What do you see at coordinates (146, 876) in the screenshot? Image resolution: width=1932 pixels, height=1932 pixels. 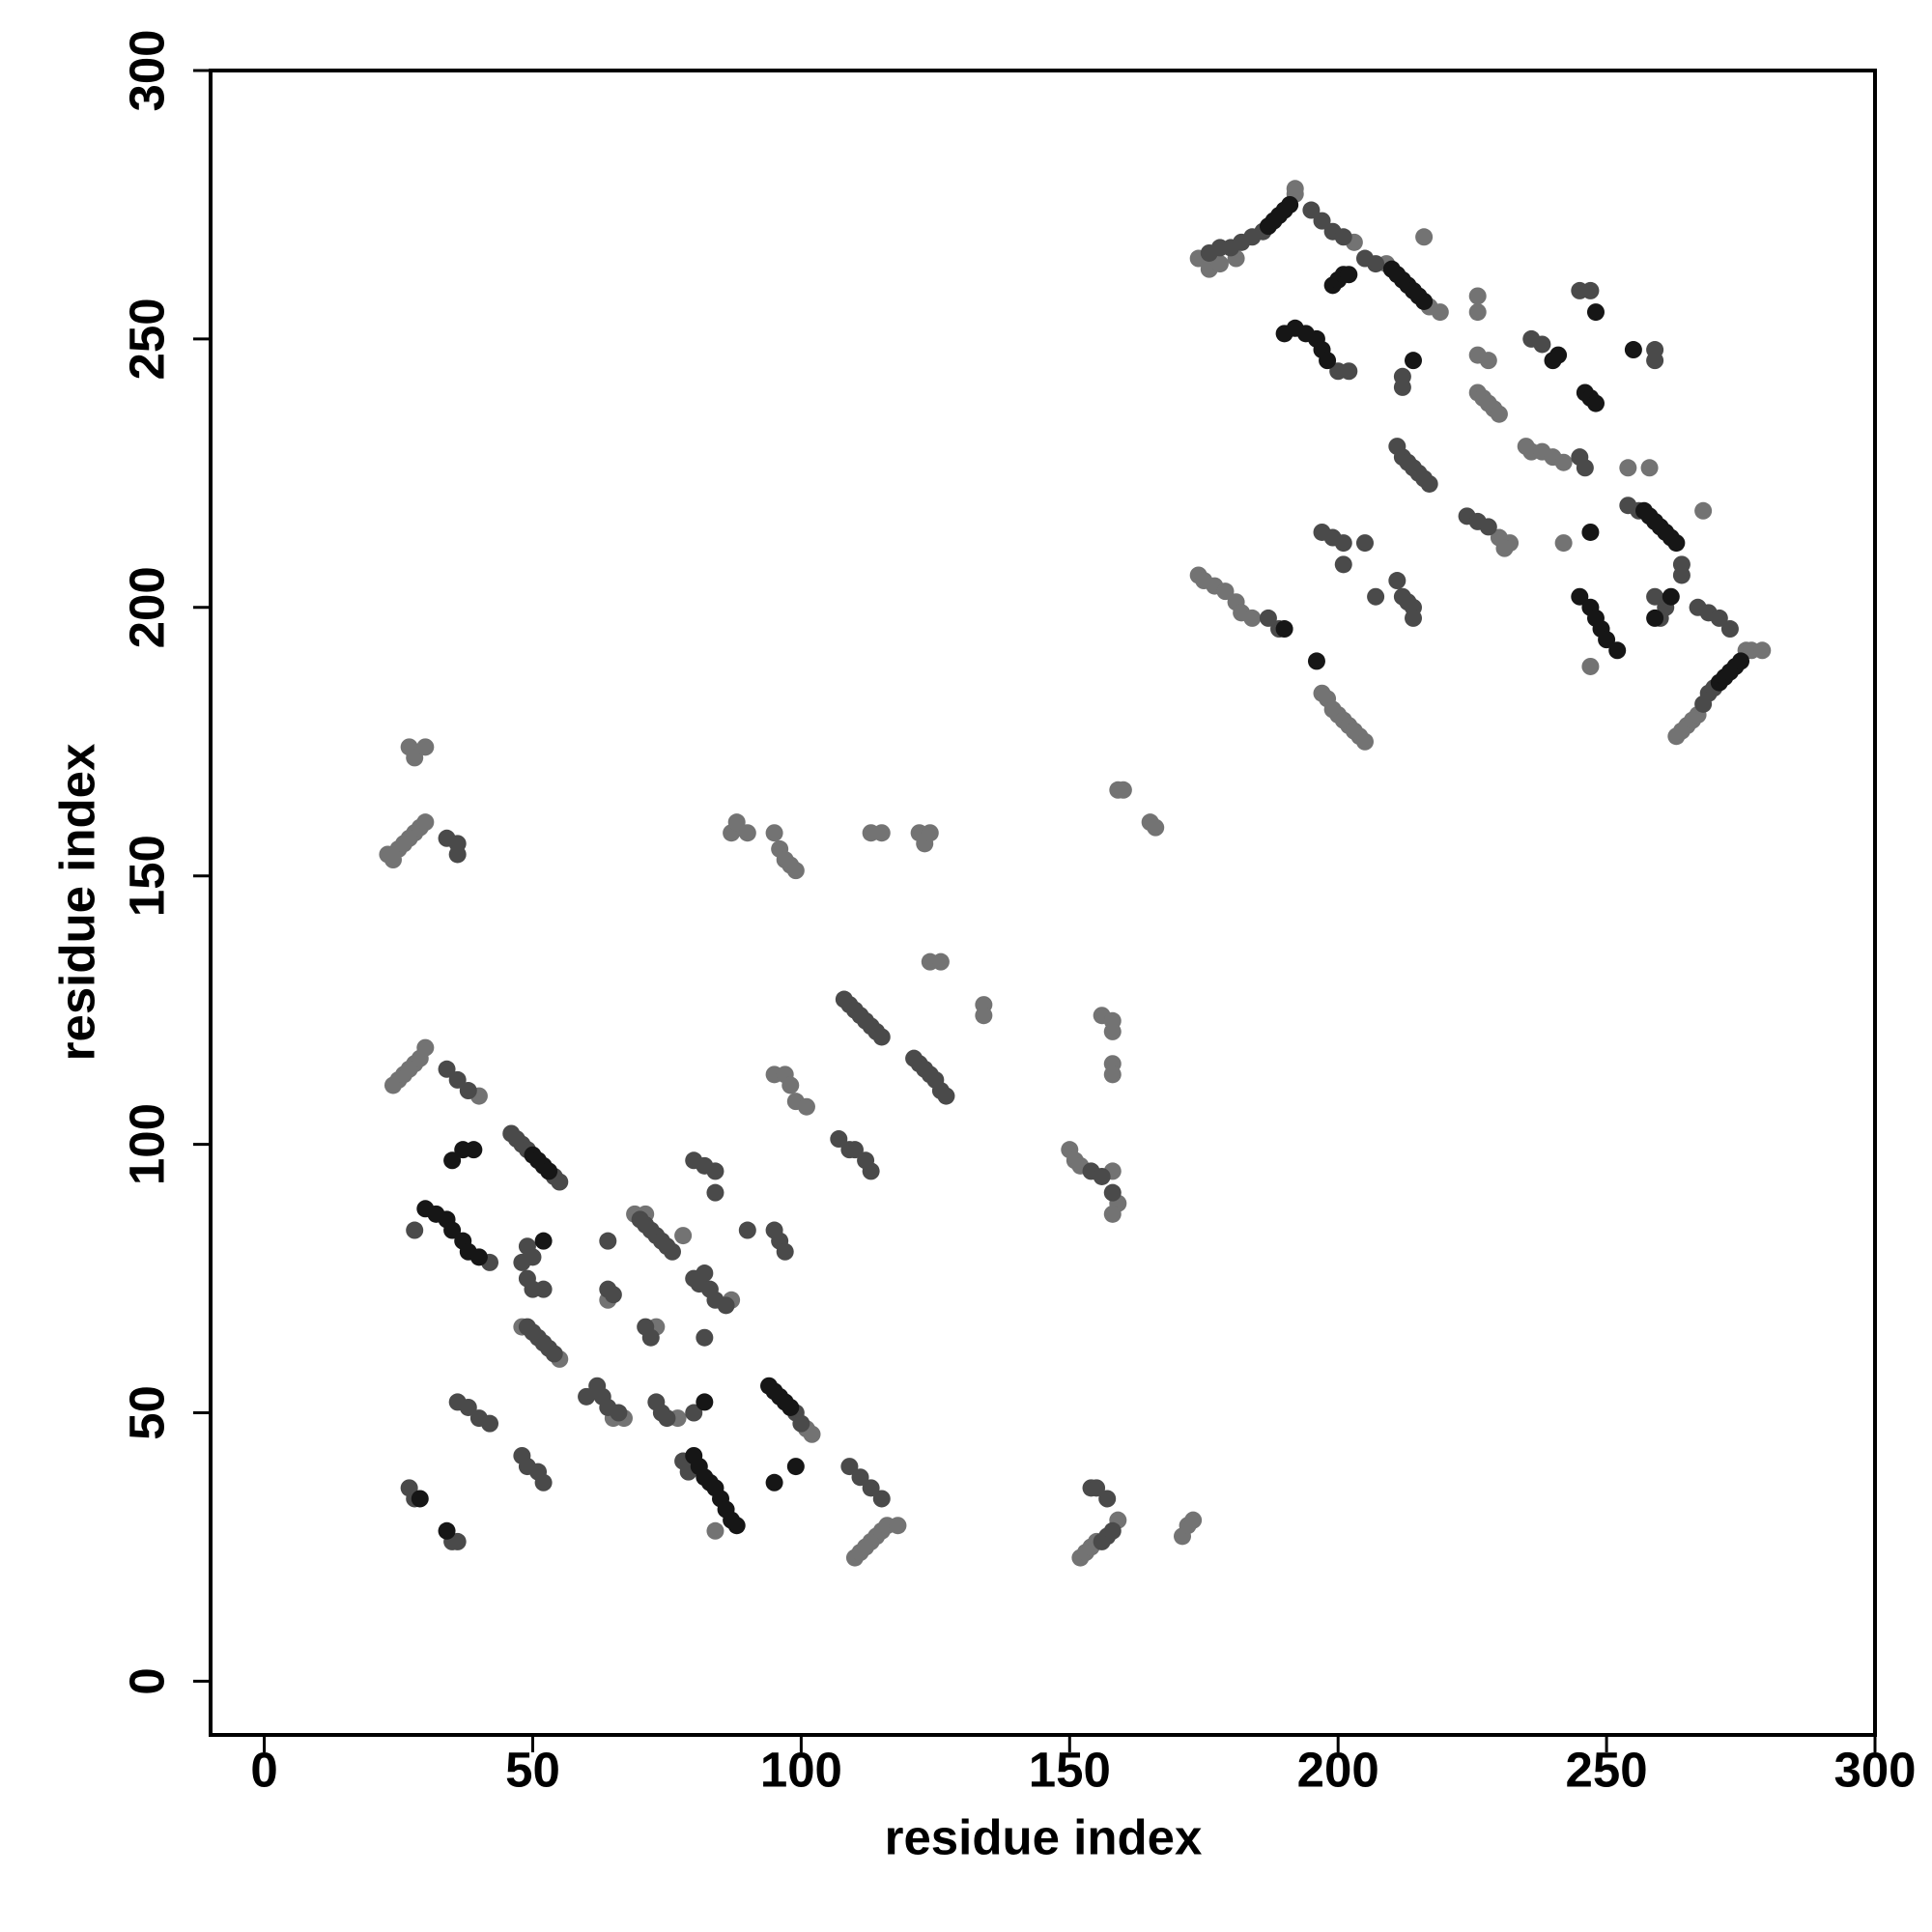 I see `y-tick-label: 150` at bounding box center [146, 876].